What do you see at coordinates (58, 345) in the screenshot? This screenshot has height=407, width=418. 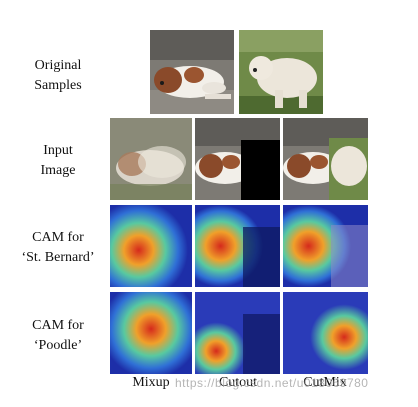 I see `row-label-cam-poodle-line2: ‘Poodle’` at bounding box center [58, 345].